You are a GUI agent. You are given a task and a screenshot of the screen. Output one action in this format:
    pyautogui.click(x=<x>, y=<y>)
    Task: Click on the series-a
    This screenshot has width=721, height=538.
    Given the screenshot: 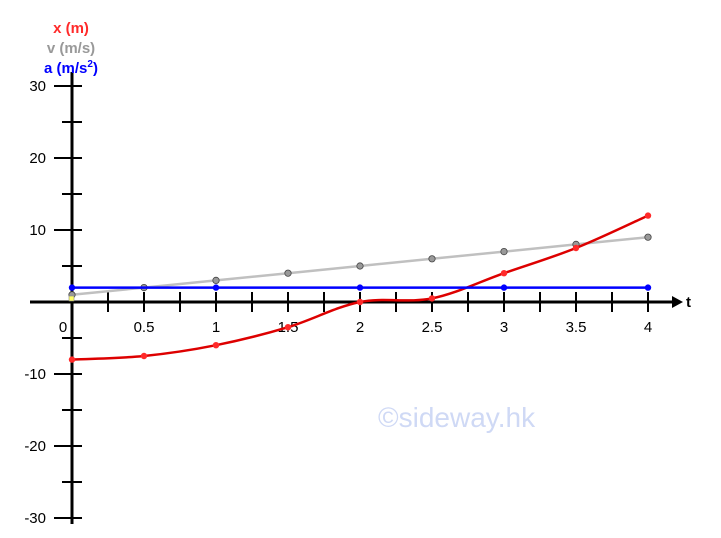 What is the action you would take?
    pyautogui.click(x=360, y=287)
    